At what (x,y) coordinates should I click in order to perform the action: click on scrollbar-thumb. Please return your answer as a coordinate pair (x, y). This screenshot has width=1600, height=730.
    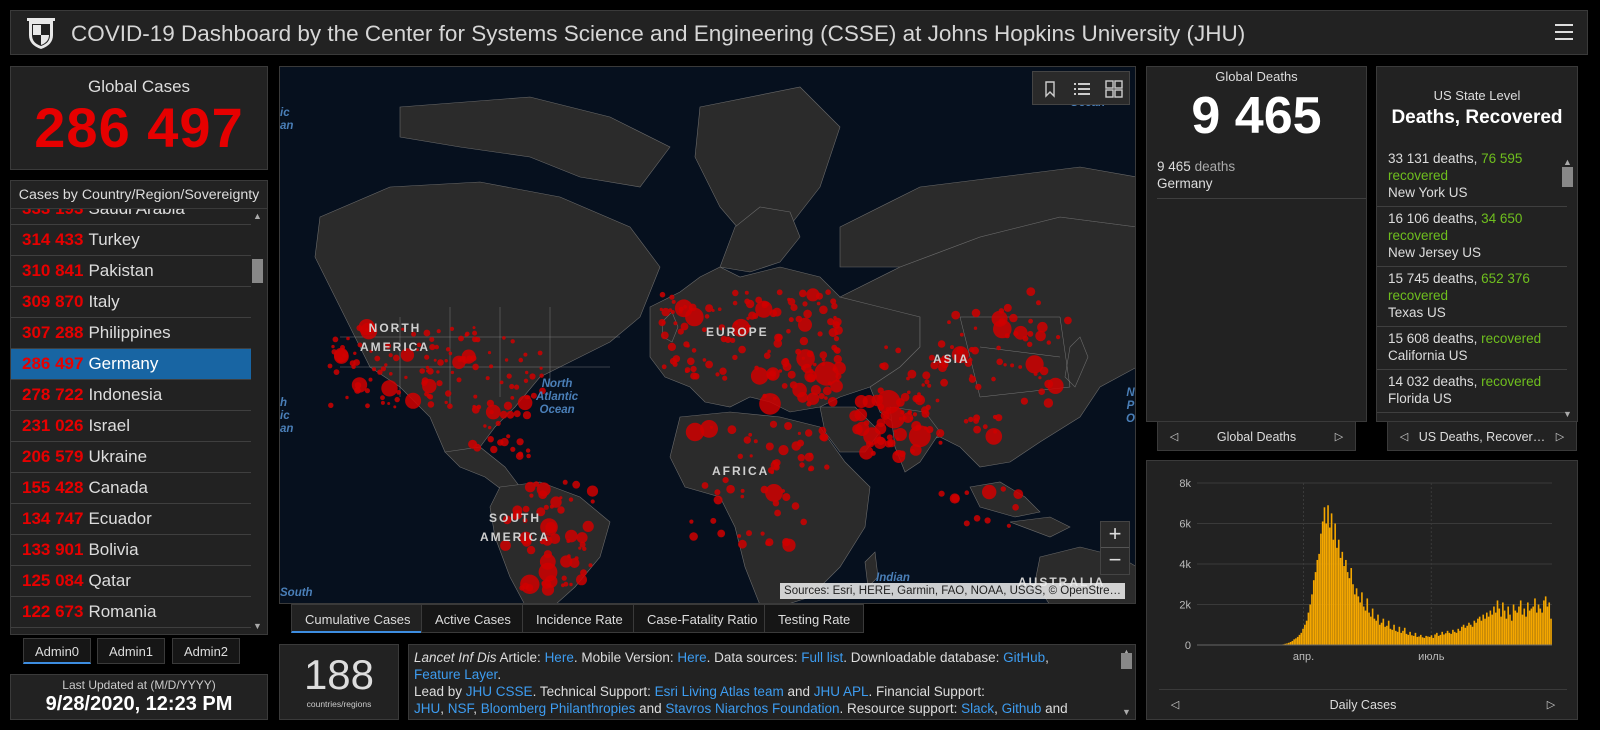
    Looking at the image, I should click on (1567, 177).